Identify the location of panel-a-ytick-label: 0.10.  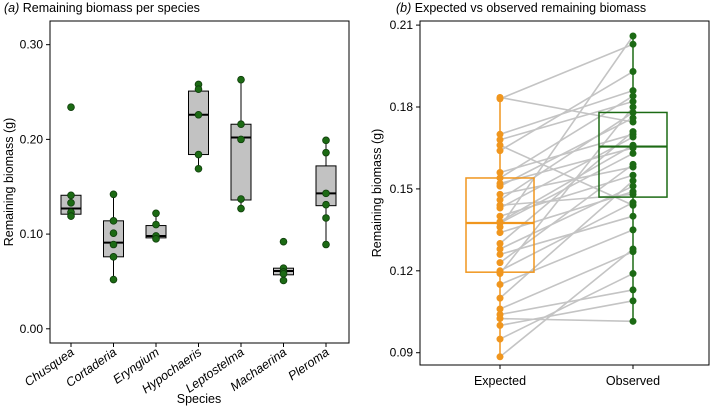
(32, 234).